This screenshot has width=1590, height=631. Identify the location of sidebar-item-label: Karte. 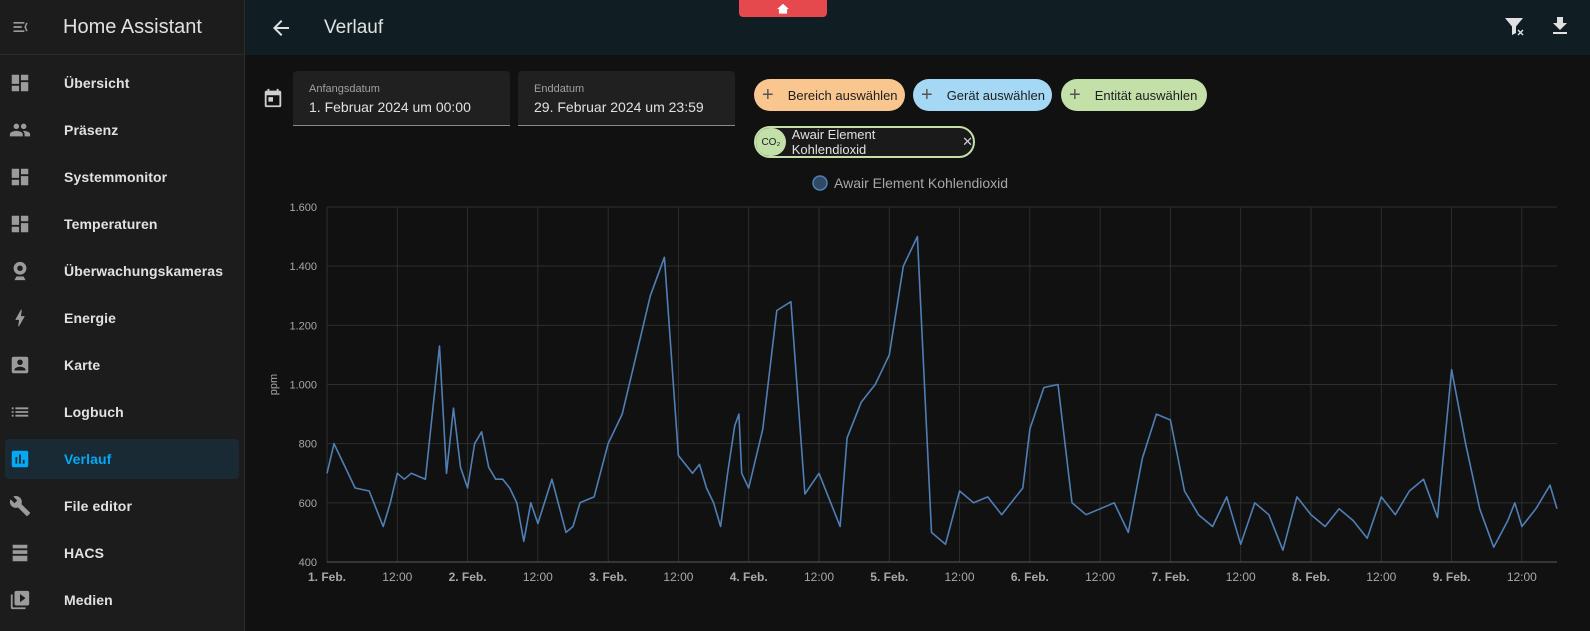
(82, 365).